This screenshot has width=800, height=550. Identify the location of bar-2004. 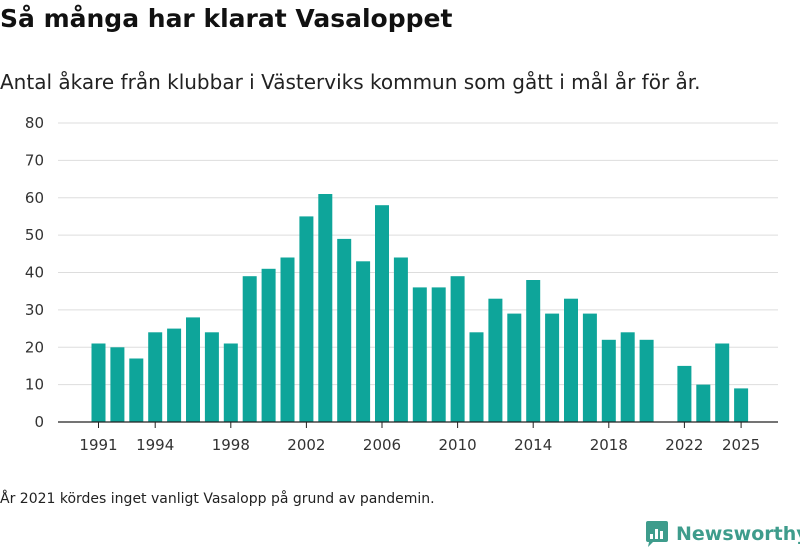
(344, 330).